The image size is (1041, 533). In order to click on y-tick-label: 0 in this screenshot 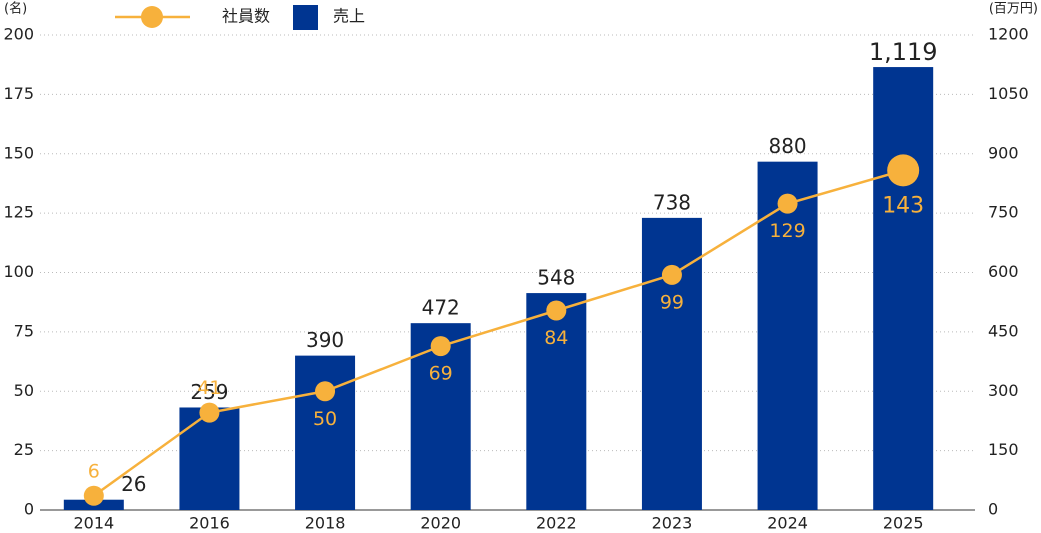, I will do `click(29, 509)`.